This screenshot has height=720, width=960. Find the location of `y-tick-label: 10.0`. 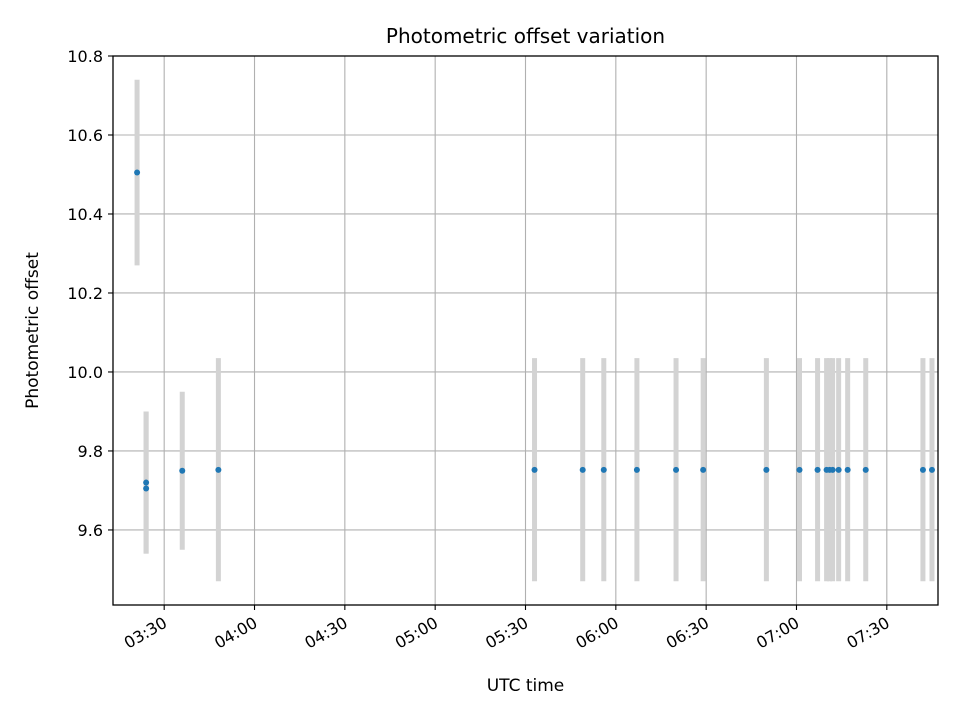

y-tick-label: 10.0 is located at coordinates (85, 372).